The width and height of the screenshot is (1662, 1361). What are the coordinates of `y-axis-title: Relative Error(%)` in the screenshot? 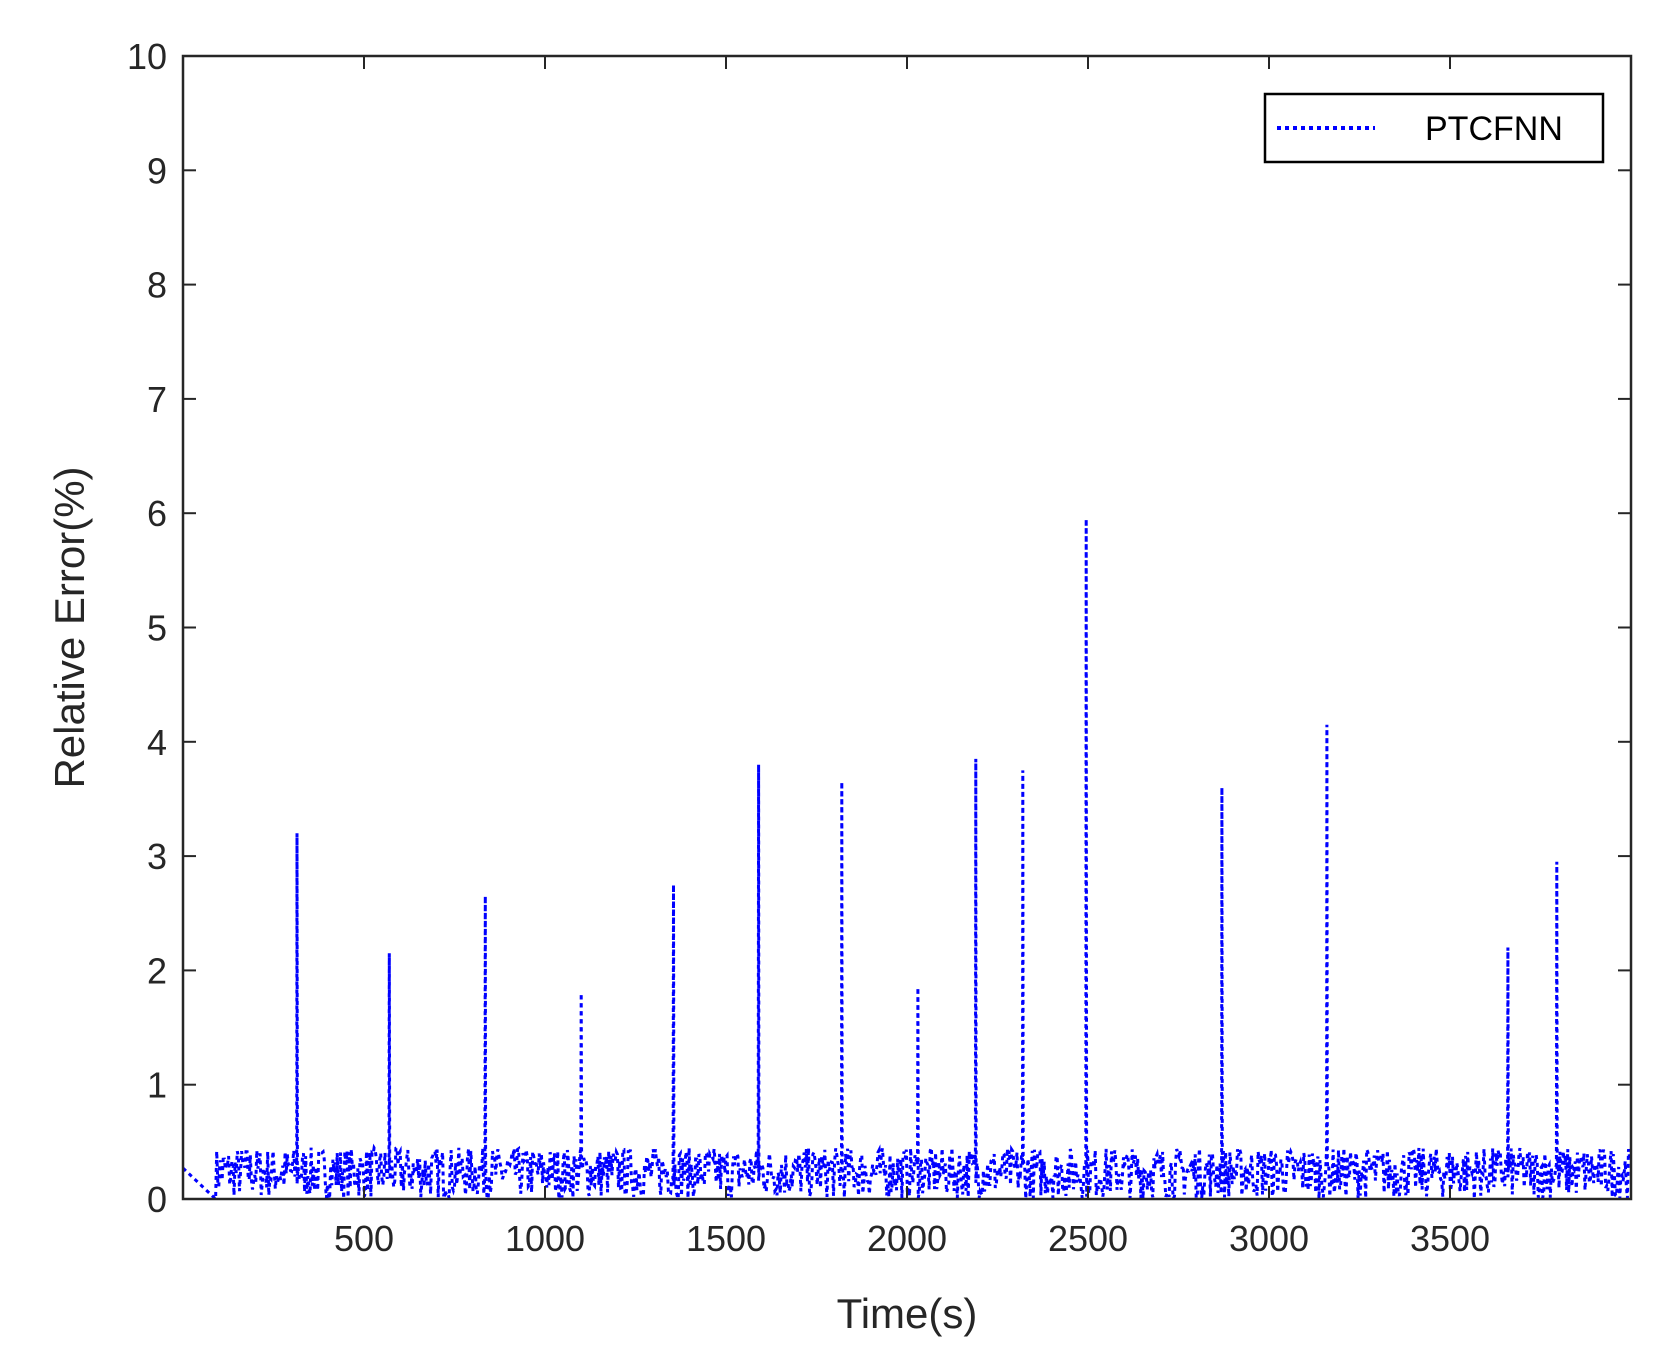 It's located at (69, 627).